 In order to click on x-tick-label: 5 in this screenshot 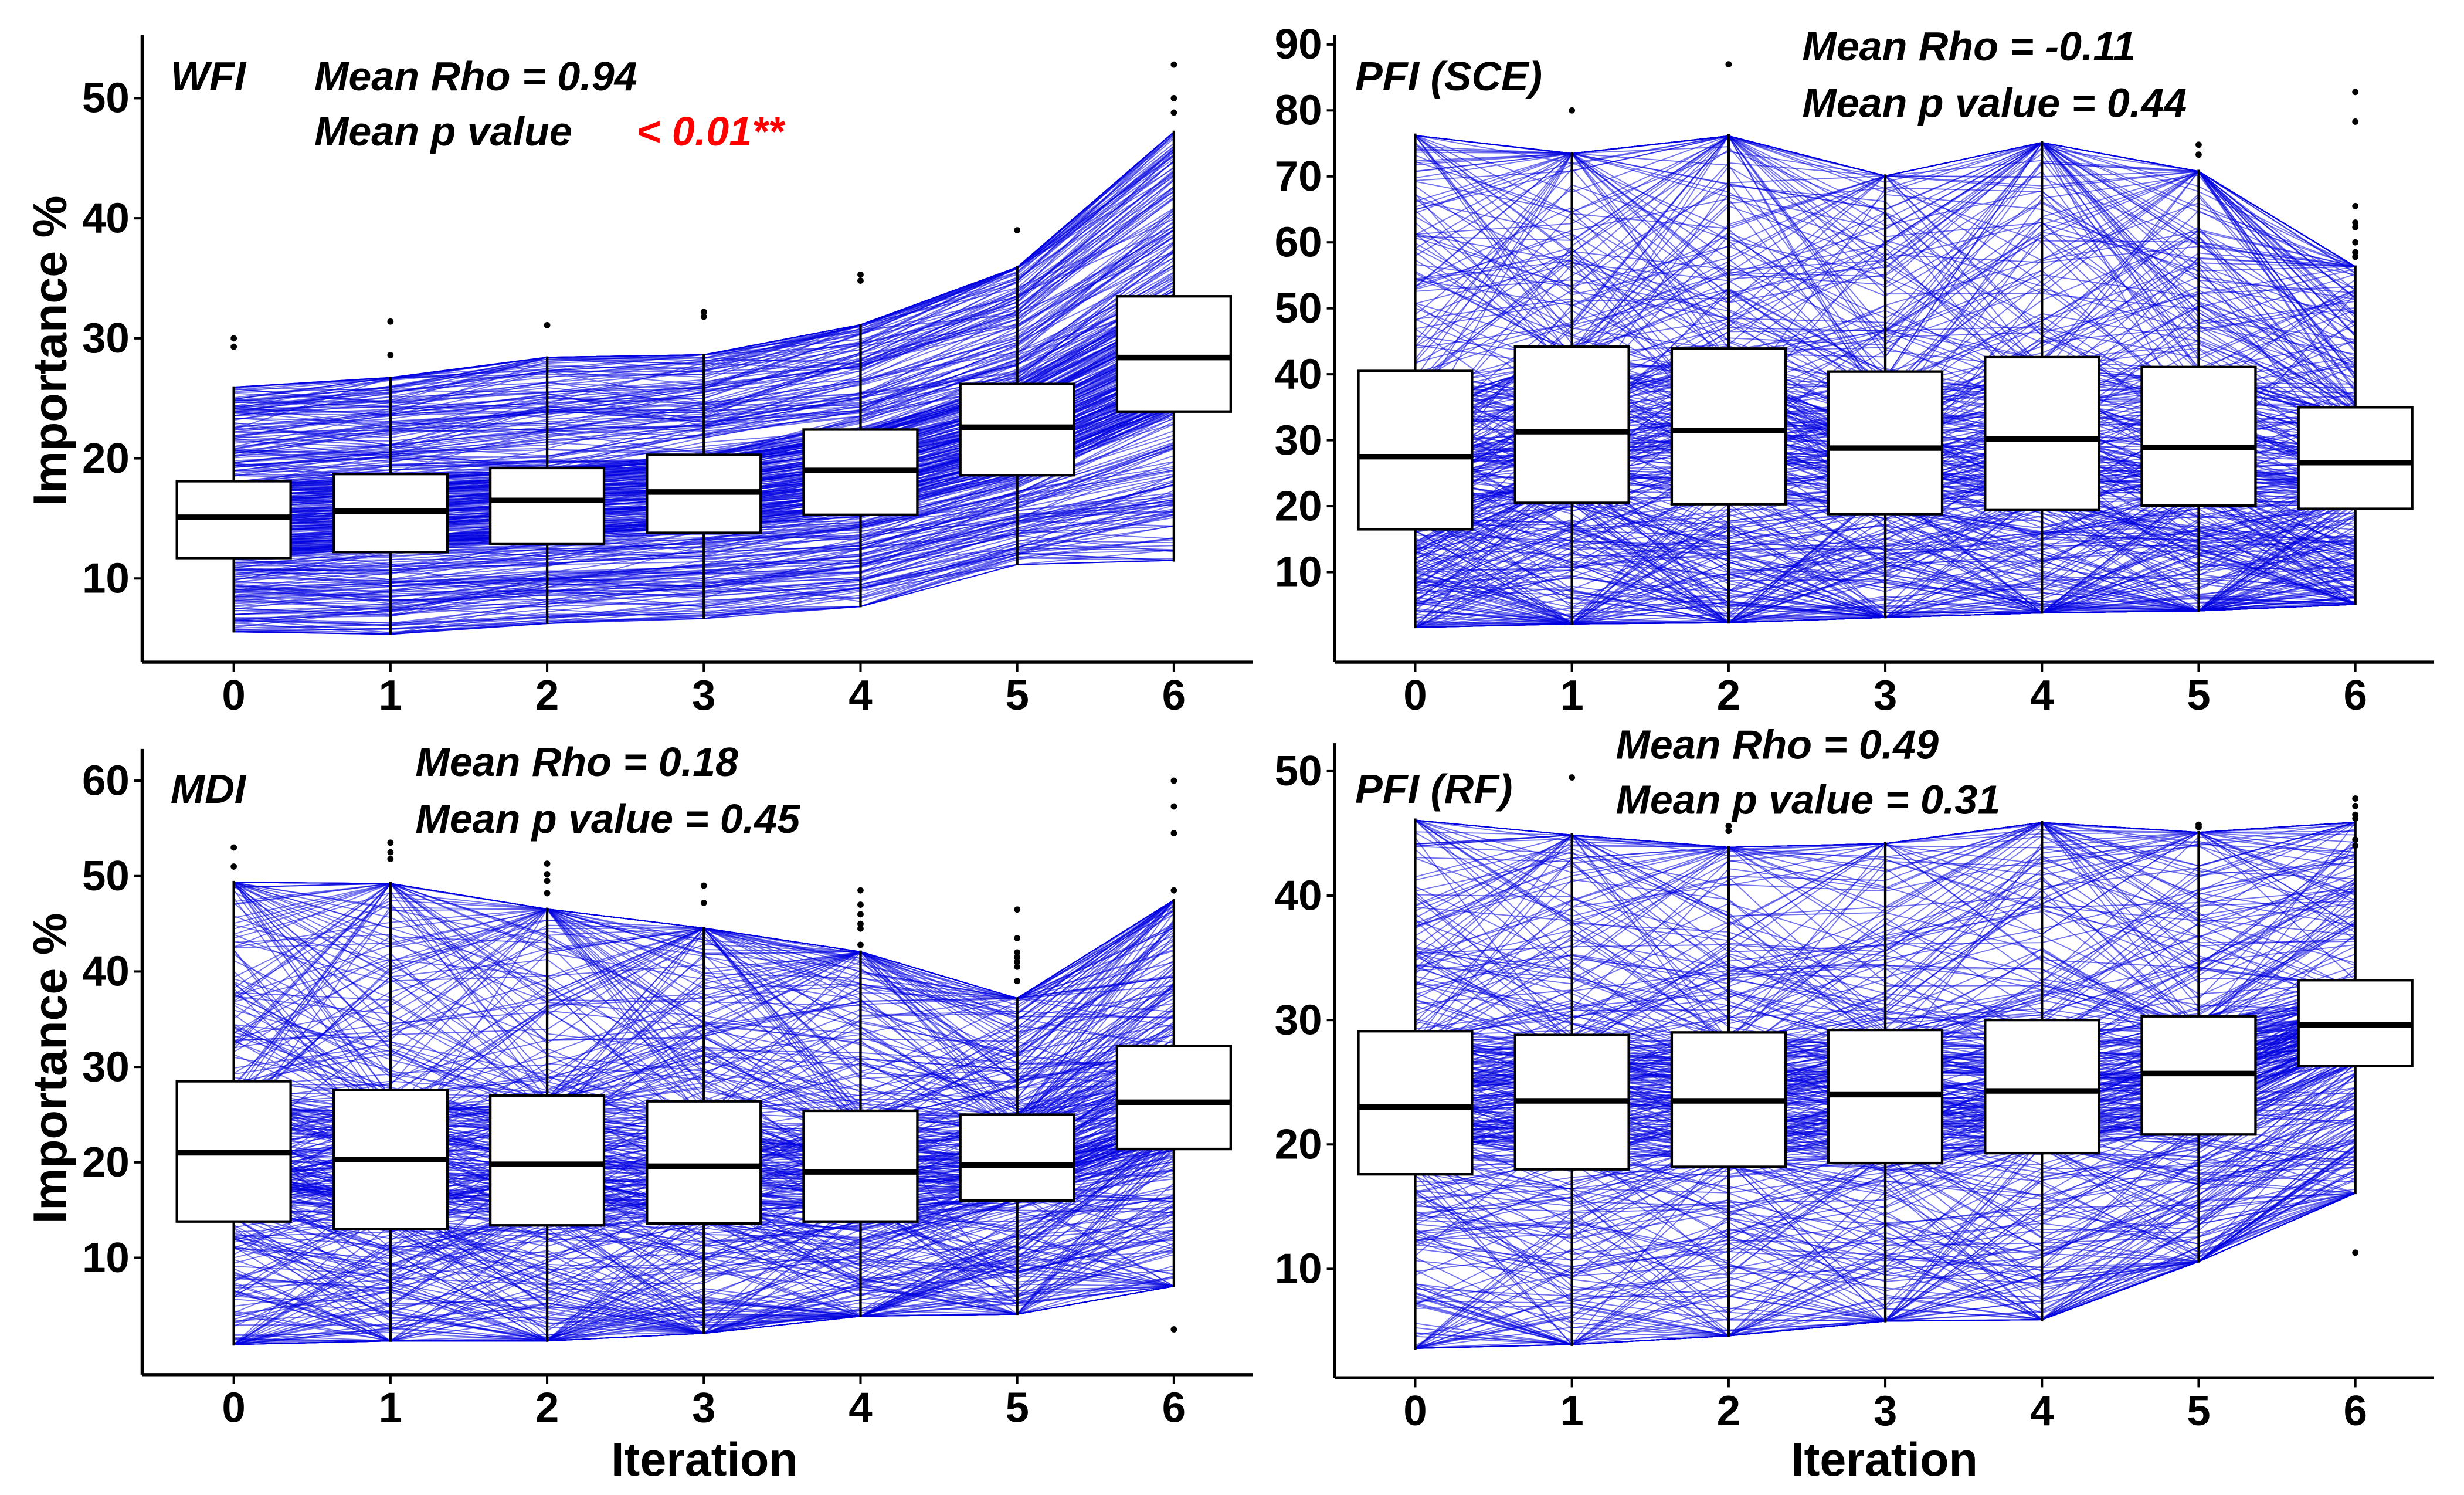, I will do `click(1017, 695)`.